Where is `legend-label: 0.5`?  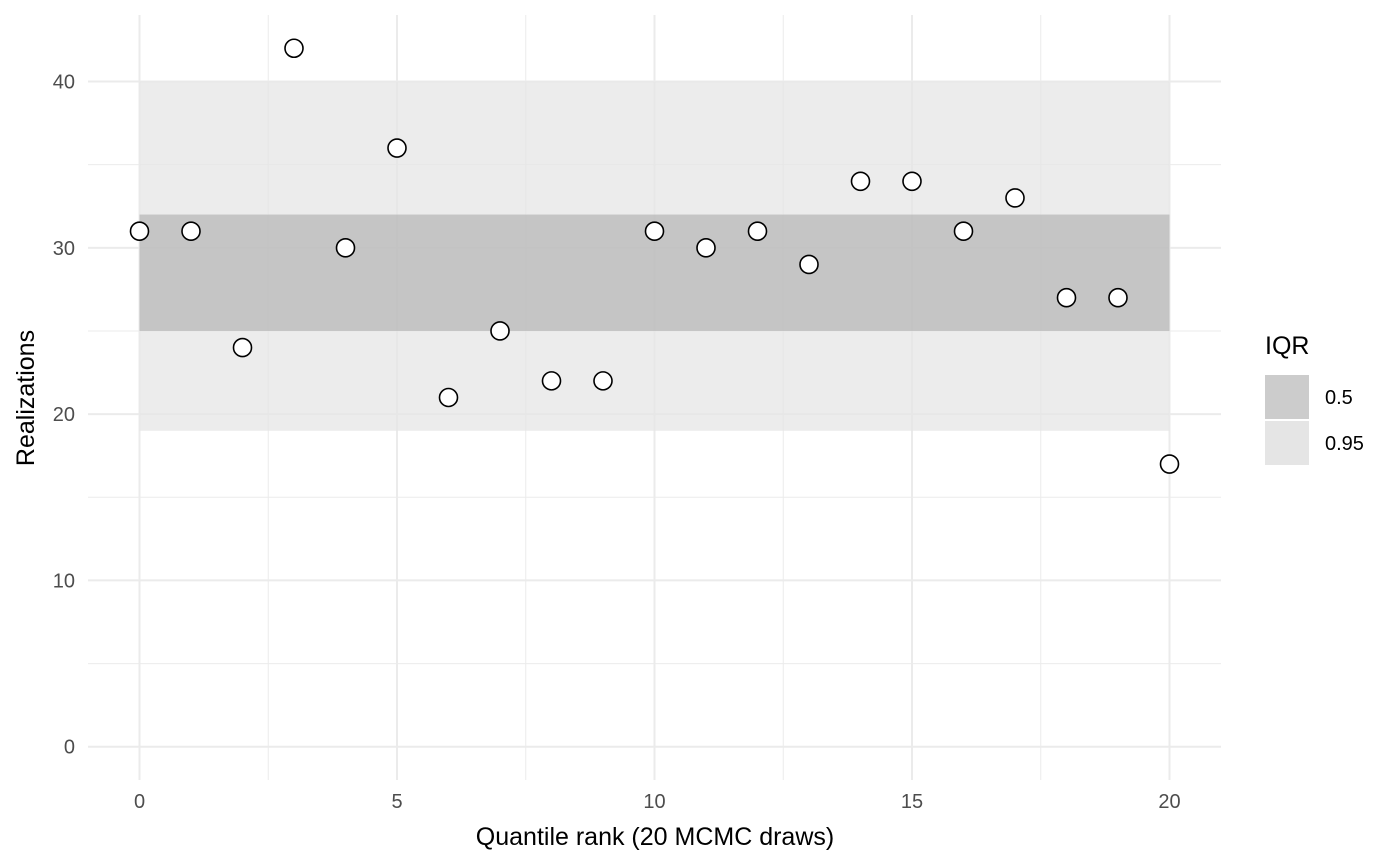
legend-label: 0.5 is located at coordinates (1339, 398).